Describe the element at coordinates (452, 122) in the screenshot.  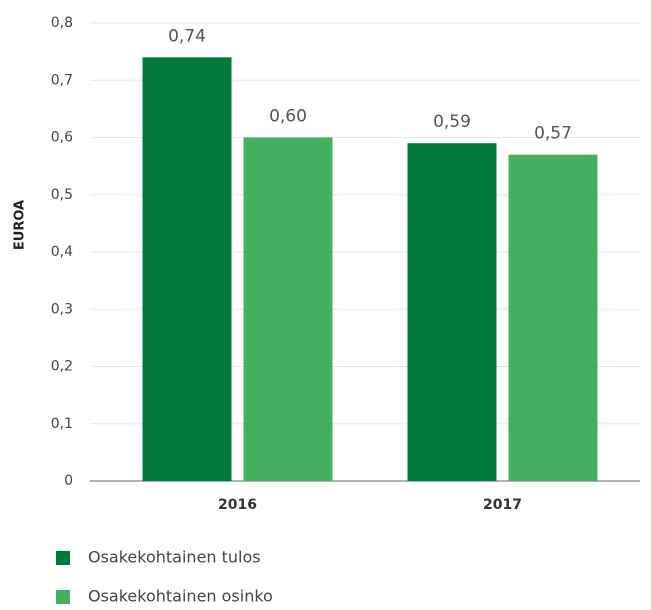
I see `data-label: 0,59` at that location.